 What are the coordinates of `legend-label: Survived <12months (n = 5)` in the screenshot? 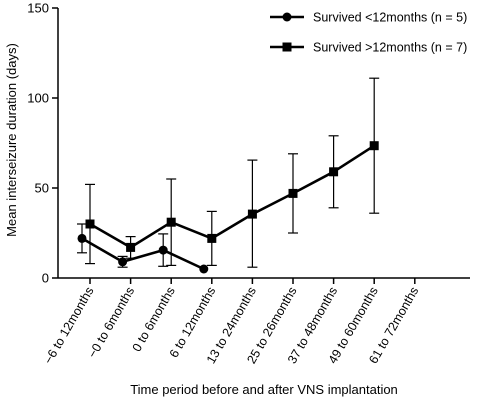 It's located at (390, 18).